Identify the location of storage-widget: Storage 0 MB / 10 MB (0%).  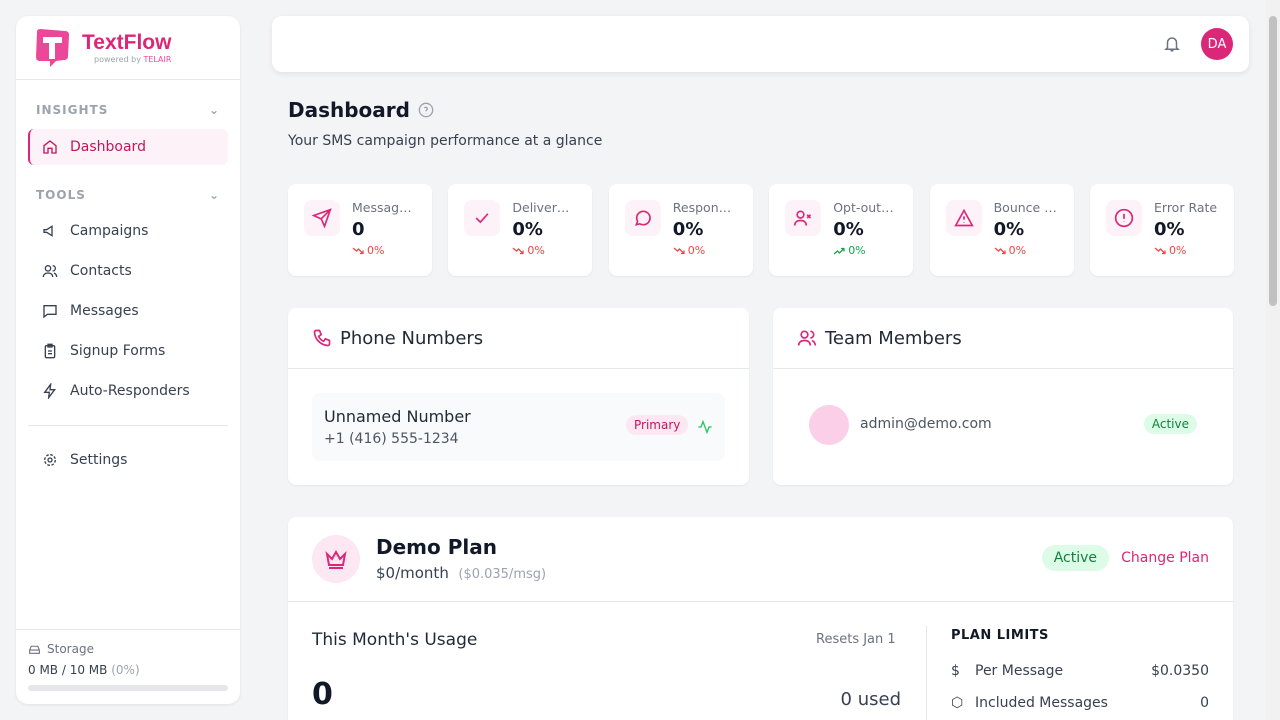
(128, 666).